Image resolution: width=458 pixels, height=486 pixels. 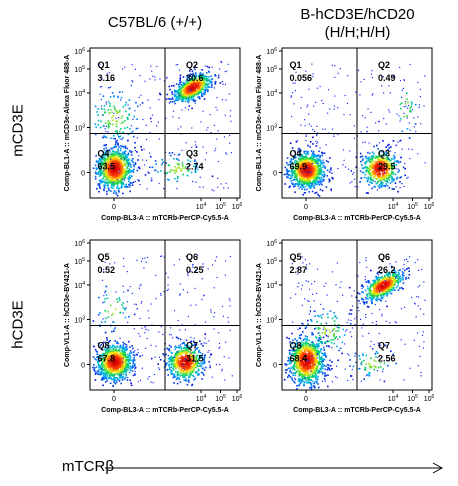 I want to click on quadrant-value-q2: 30.6, so click(x=195, y=78).